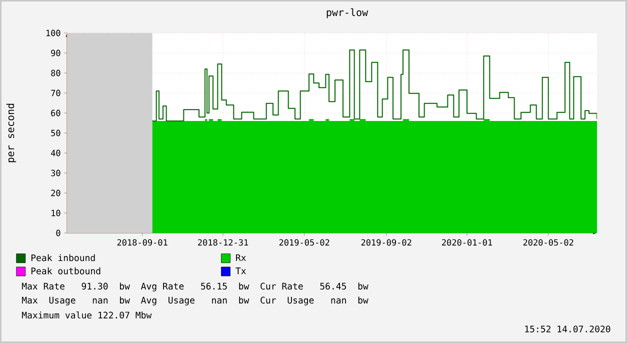 This screenshot has height=343, width=627. Describe the element at coordinates (241, 271) in the screenshot. I see `legend-label: Tx` at that location.